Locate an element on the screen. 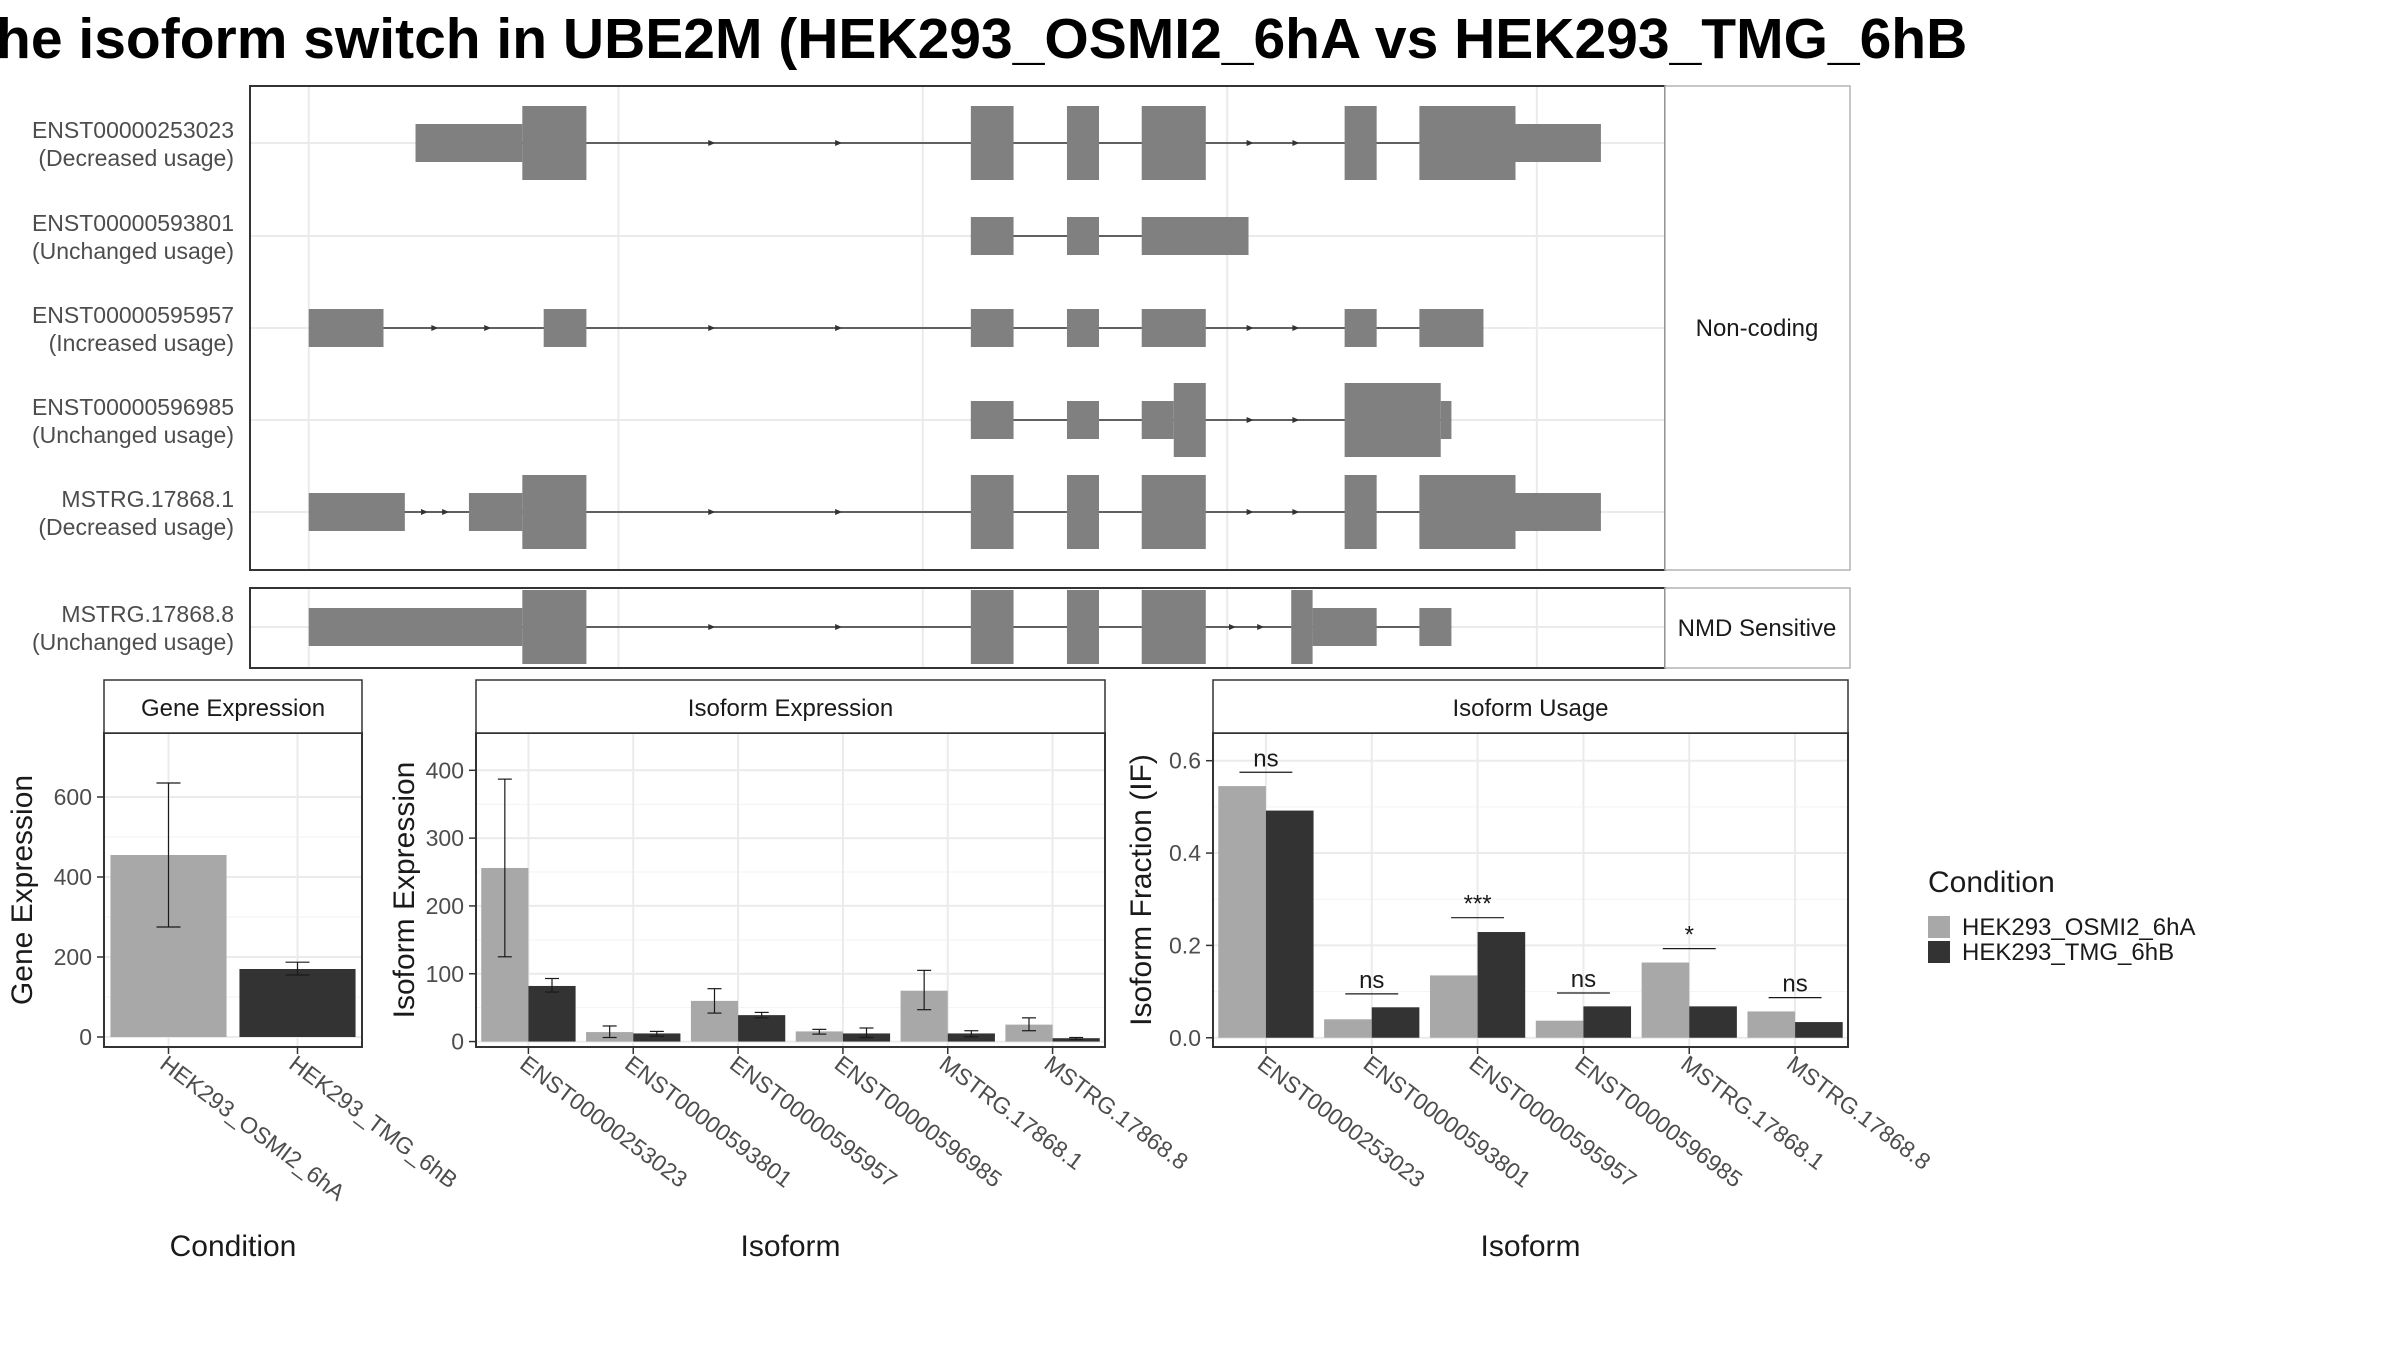 The image size is (2400, 1350). panel-strip-label: NMD Sensitive is located at coordinates (1757, 628).